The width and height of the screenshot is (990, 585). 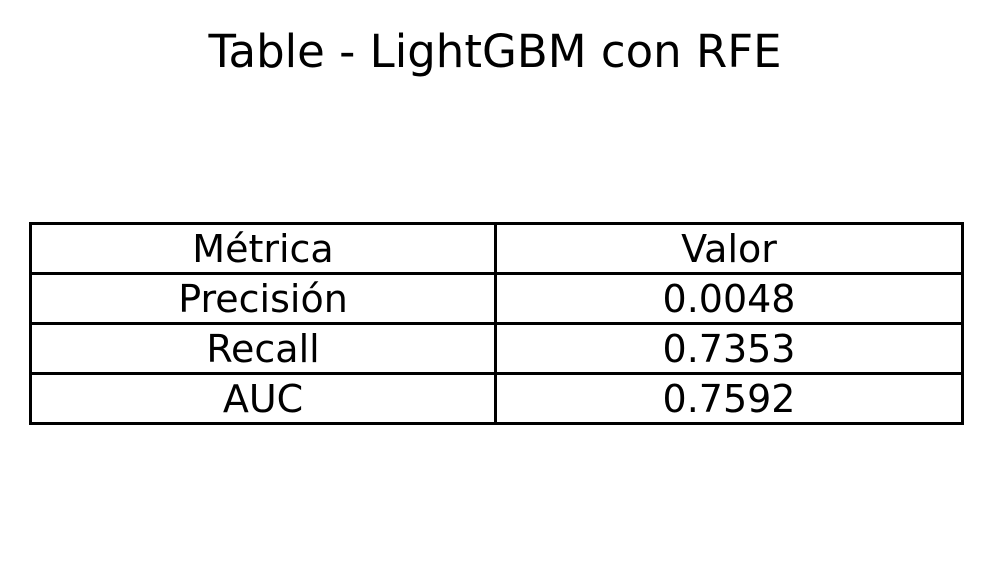 I want to click on table-row: Recall 0.7353, so click(x=496, y=348).